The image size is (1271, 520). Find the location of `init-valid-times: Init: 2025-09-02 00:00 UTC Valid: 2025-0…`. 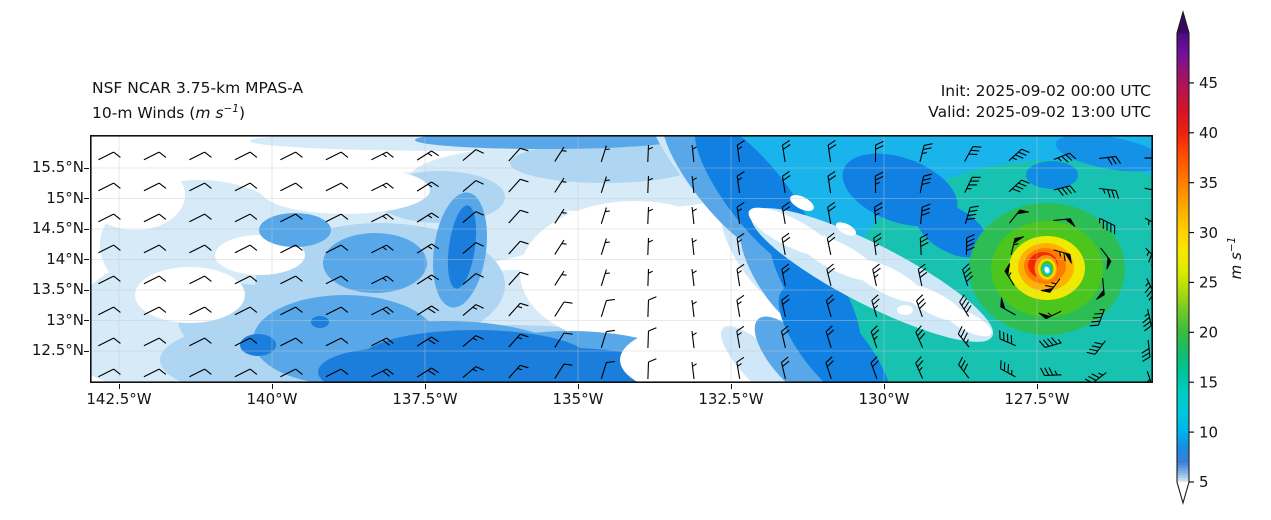

init-valid-times: Init: 2025-09-02 00:00 UTC Valid: 2025-0… is located at coordinates (1039, 102).